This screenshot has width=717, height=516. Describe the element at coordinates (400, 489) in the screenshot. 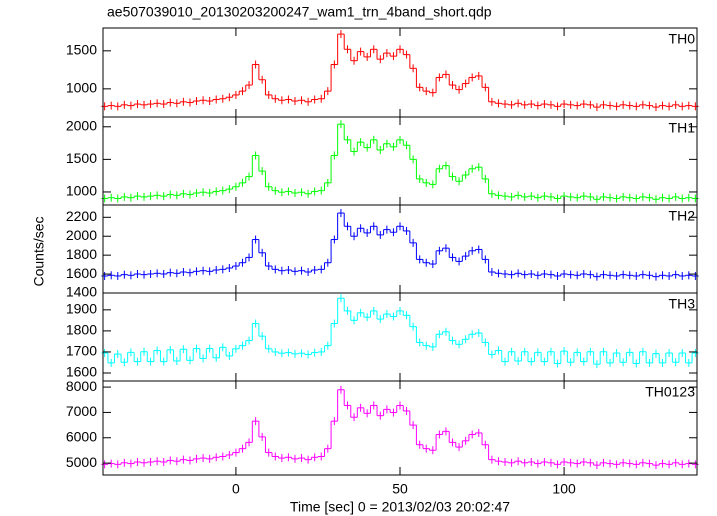

I see `x-tick-label: 50` at that location.